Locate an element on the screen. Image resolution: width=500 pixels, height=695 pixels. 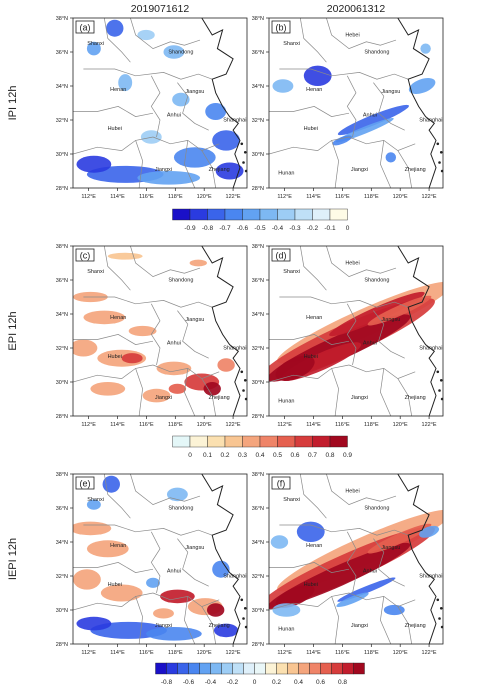
colorbar-label: -0.3 is located at coordinates (295, 228).